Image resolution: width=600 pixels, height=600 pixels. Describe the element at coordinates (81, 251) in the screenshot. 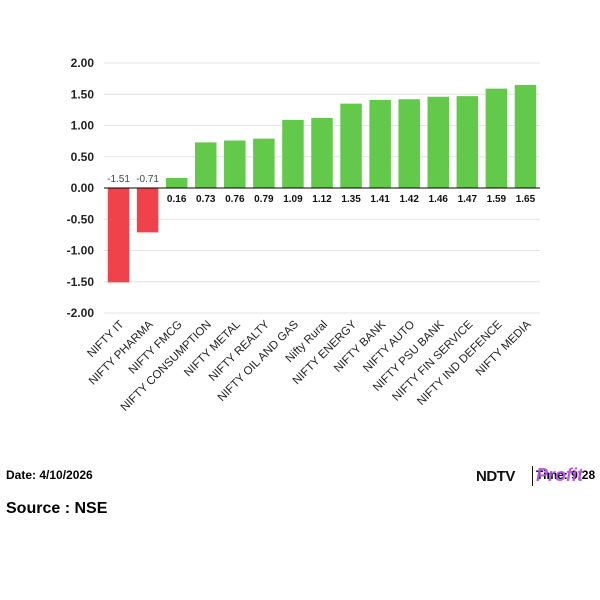

I see `y-tick-label: -1.00` at that location.